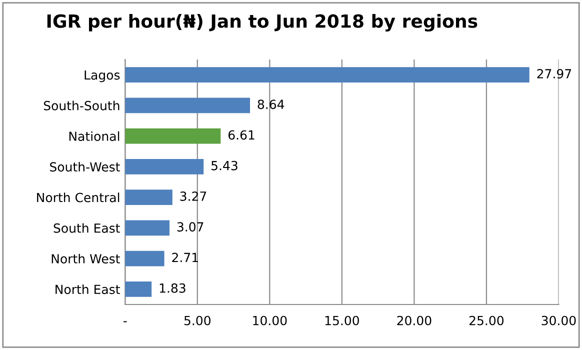 The width and height of the screenshot is (582, 350). I want to click on x-tick-label: 20.00, so click(414, 321).